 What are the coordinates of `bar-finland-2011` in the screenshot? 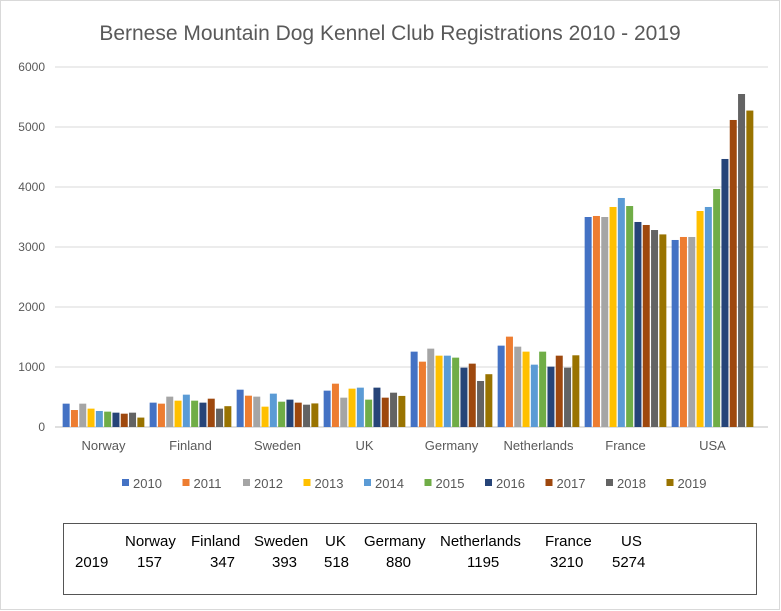 It's located at (161, 415).